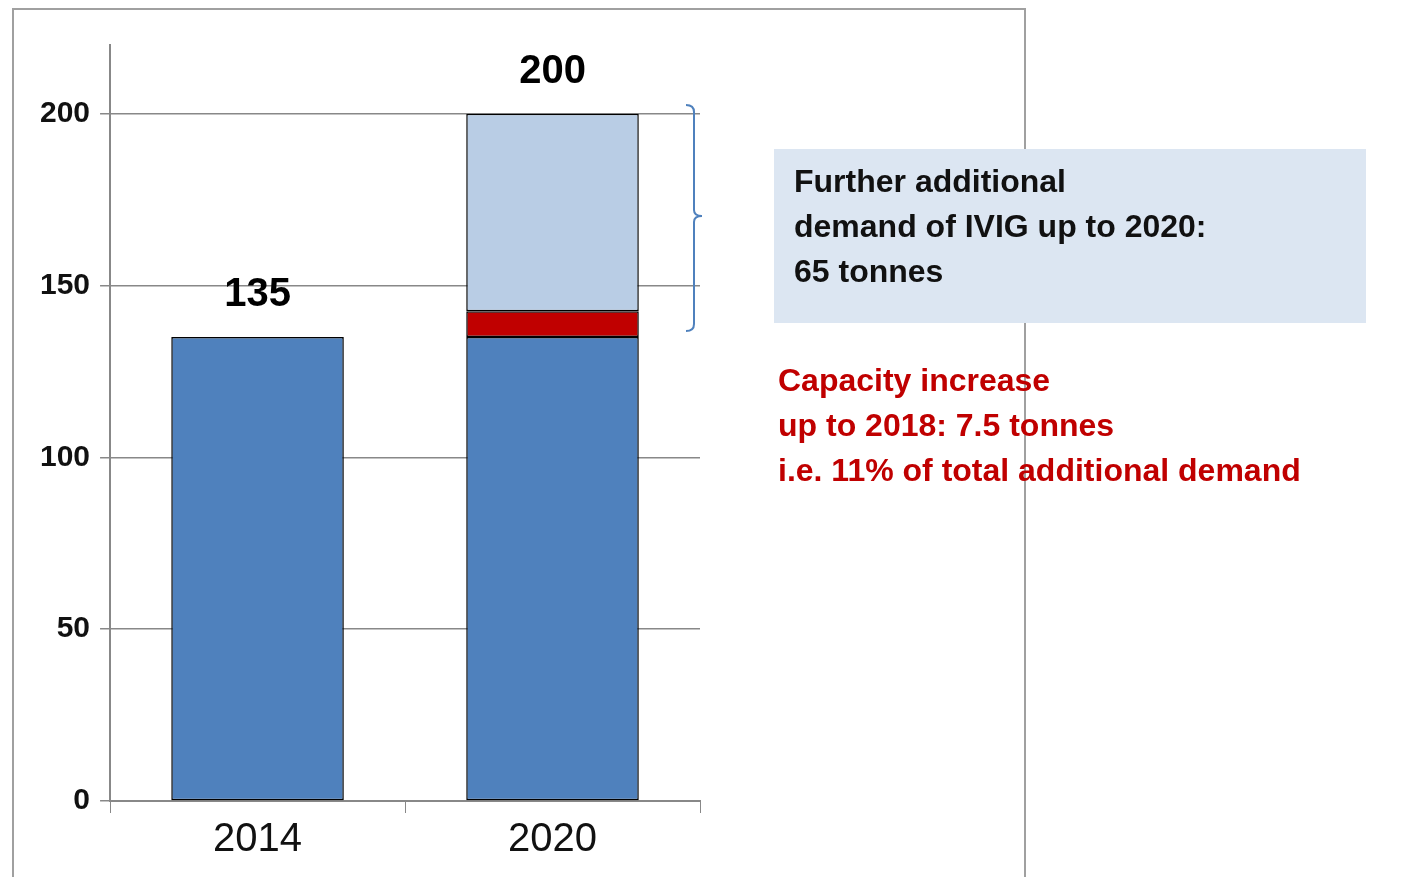 This screenshot has height=877, width=1402. What do you see at coordinates (552, 68) in the screenshot?
I see `total-label: 200` at bounding box center [552, 68].